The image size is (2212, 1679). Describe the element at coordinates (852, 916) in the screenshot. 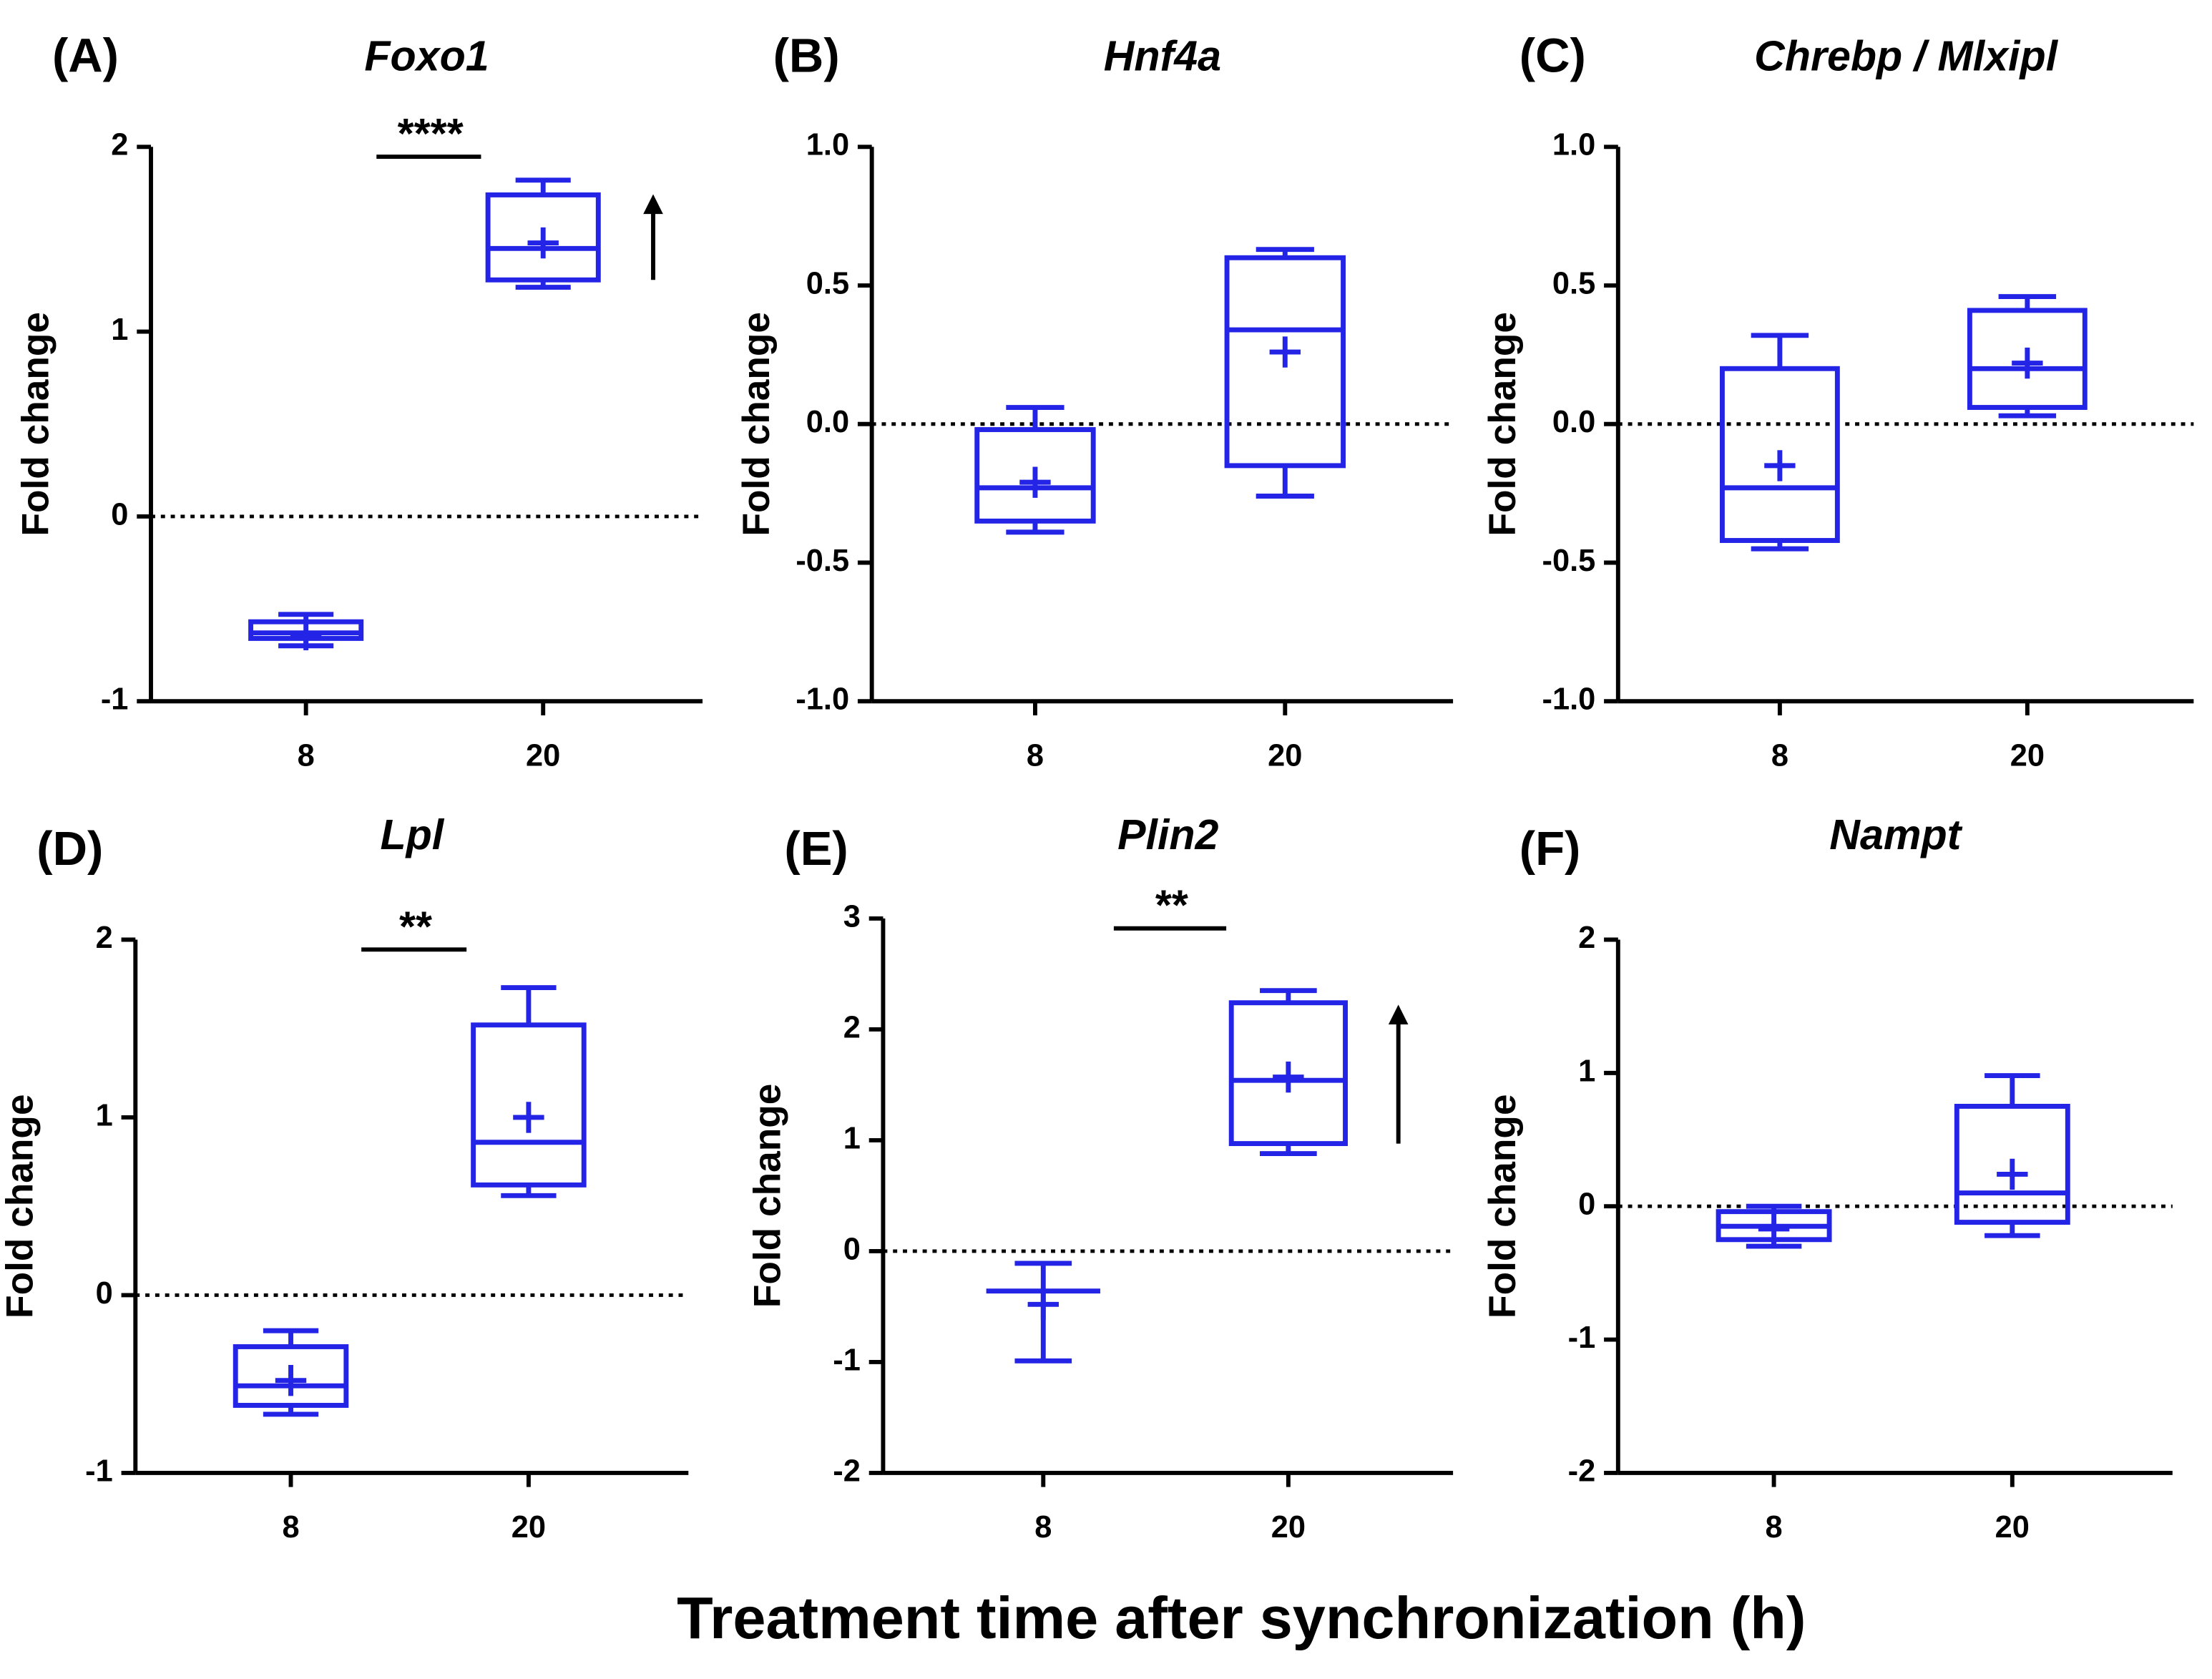

I see `y-tick-label: 3` at that location.